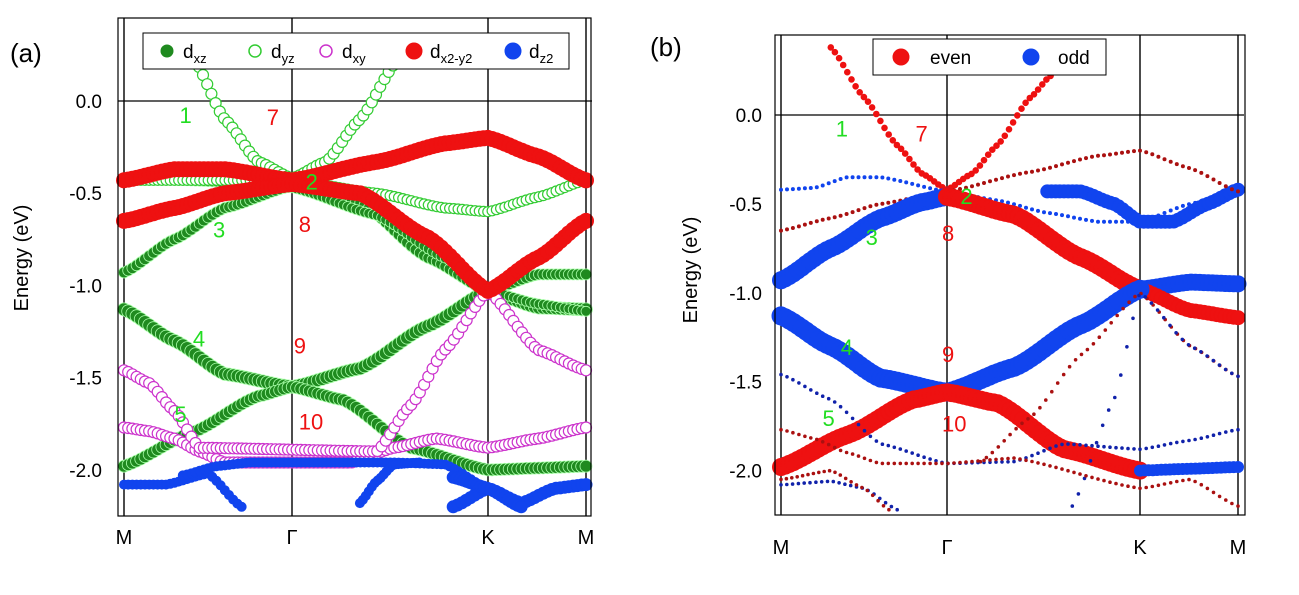 The height and width of the screenshot is (595, 1299). I want to click on kpoint-label-1: Γ, so click(291, 538).